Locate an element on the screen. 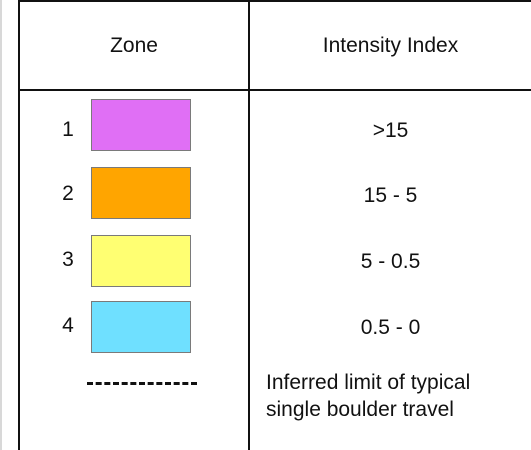  zone-4-swatch is located at coordinates (141, 327).